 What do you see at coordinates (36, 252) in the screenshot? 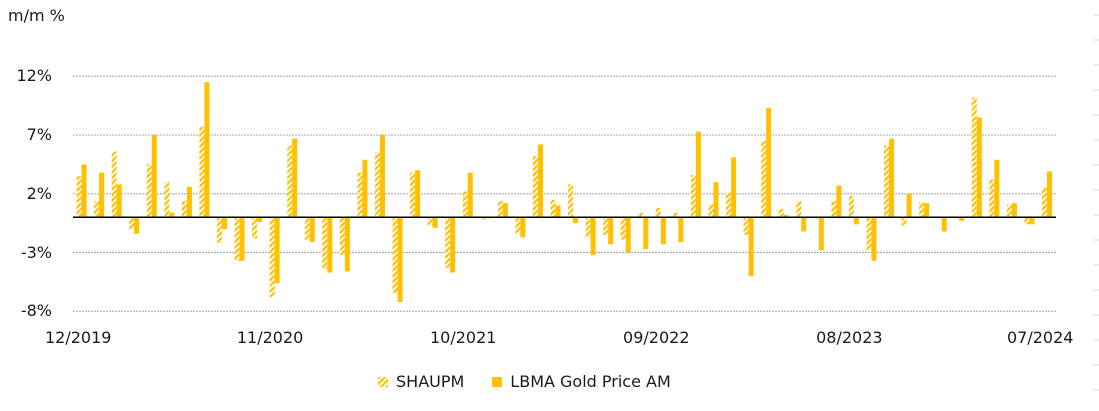
I see `y-tick-label: -3%` at bounding box center [36, 252].